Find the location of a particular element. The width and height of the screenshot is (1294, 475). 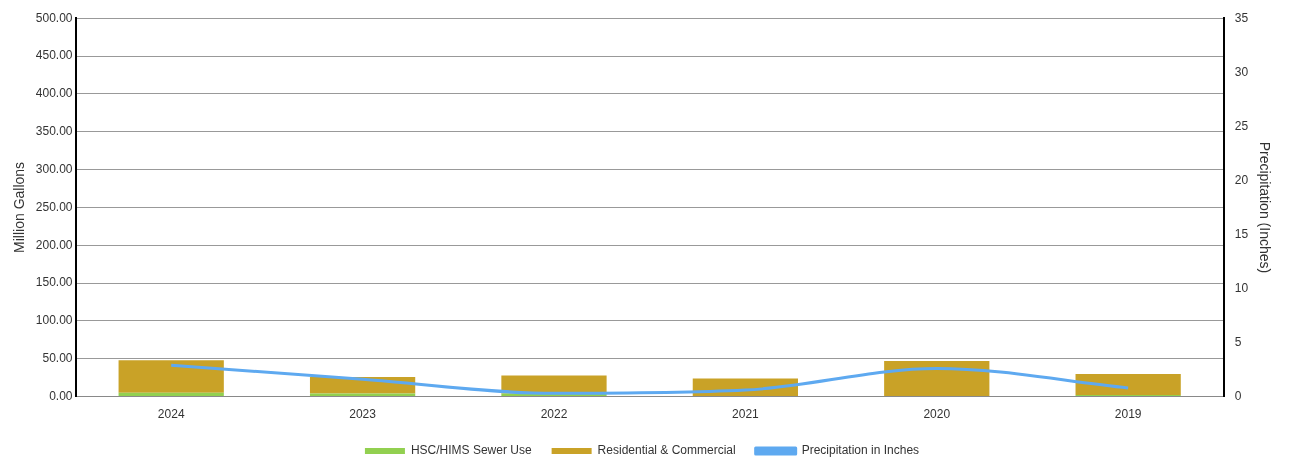

y-tick-label: 100.00 is located at coordinates (54, 320).